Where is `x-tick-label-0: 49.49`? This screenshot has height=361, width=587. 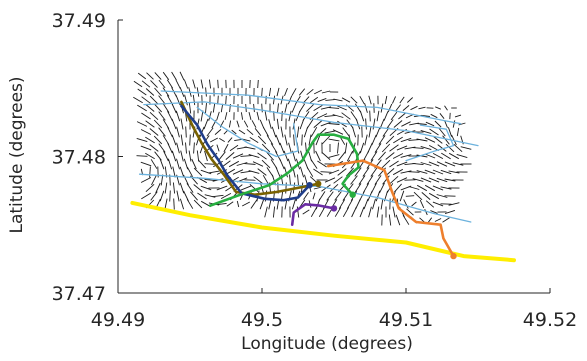 x-tick-label-0: 49.49 is located at coordinates (118, 320).